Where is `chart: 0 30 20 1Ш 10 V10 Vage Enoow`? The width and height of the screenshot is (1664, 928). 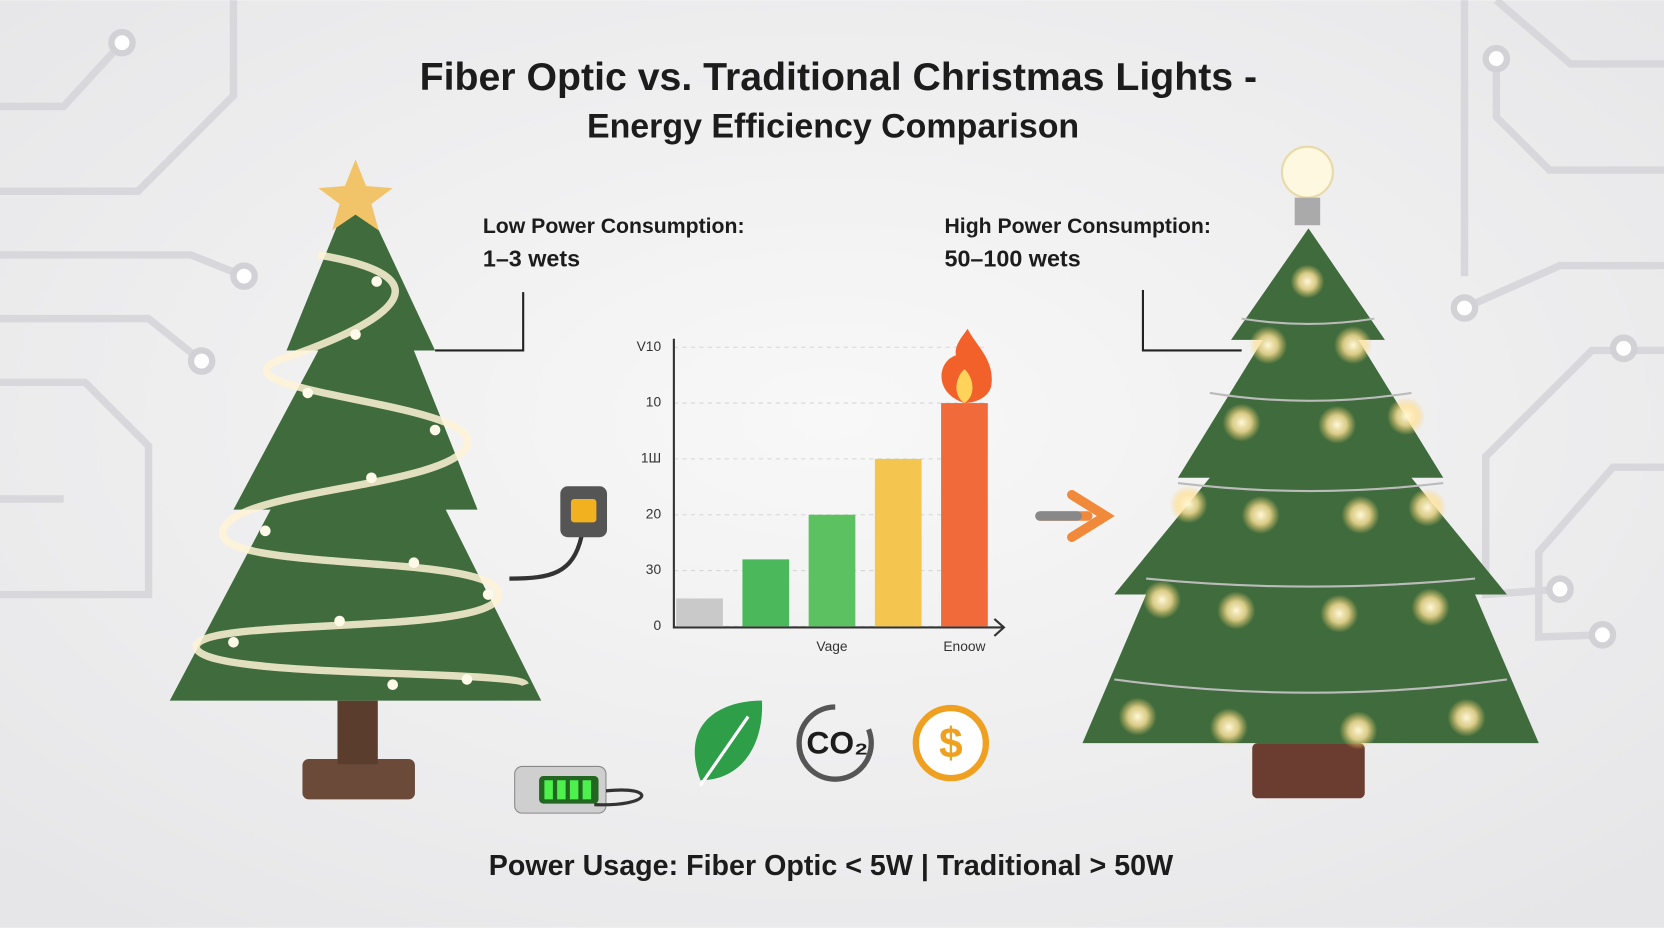
chart: 0 30 20 1Ш 10 V10 Vage Enoow is located at coordinates (821, 491).